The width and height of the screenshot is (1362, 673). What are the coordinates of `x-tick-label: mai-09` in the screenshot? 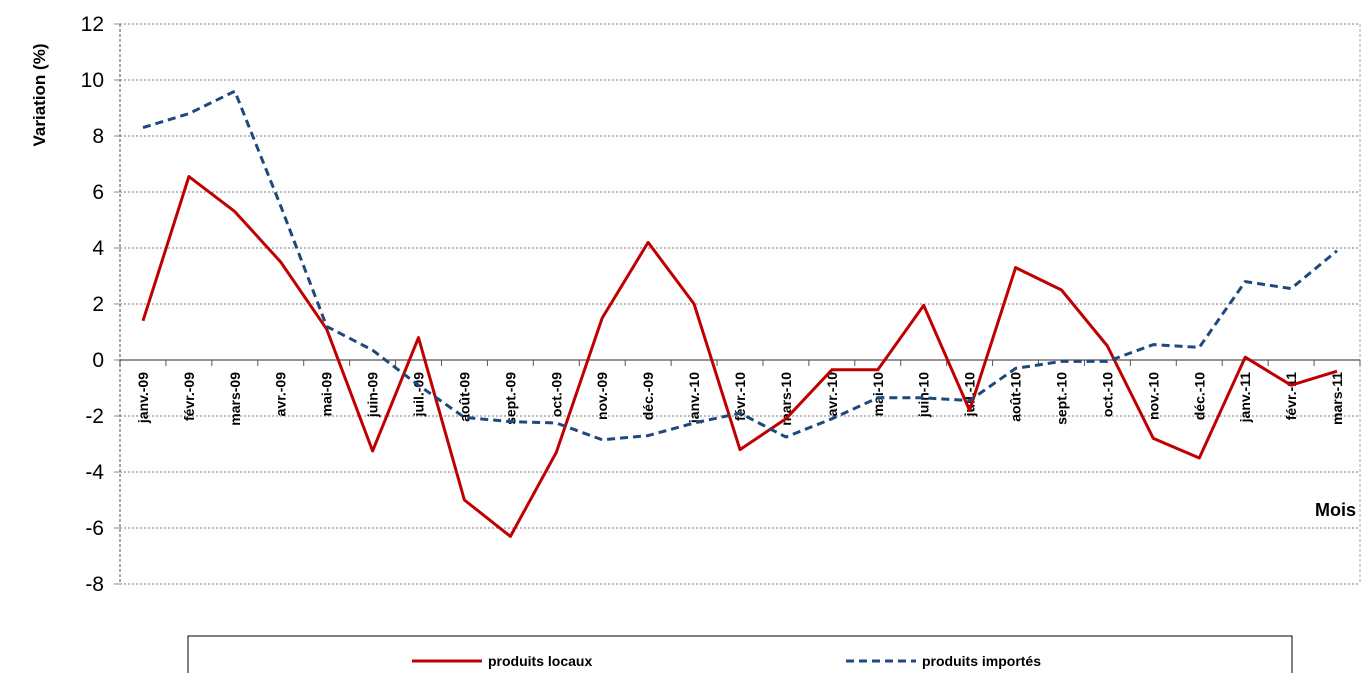 It's located at (327, 394).